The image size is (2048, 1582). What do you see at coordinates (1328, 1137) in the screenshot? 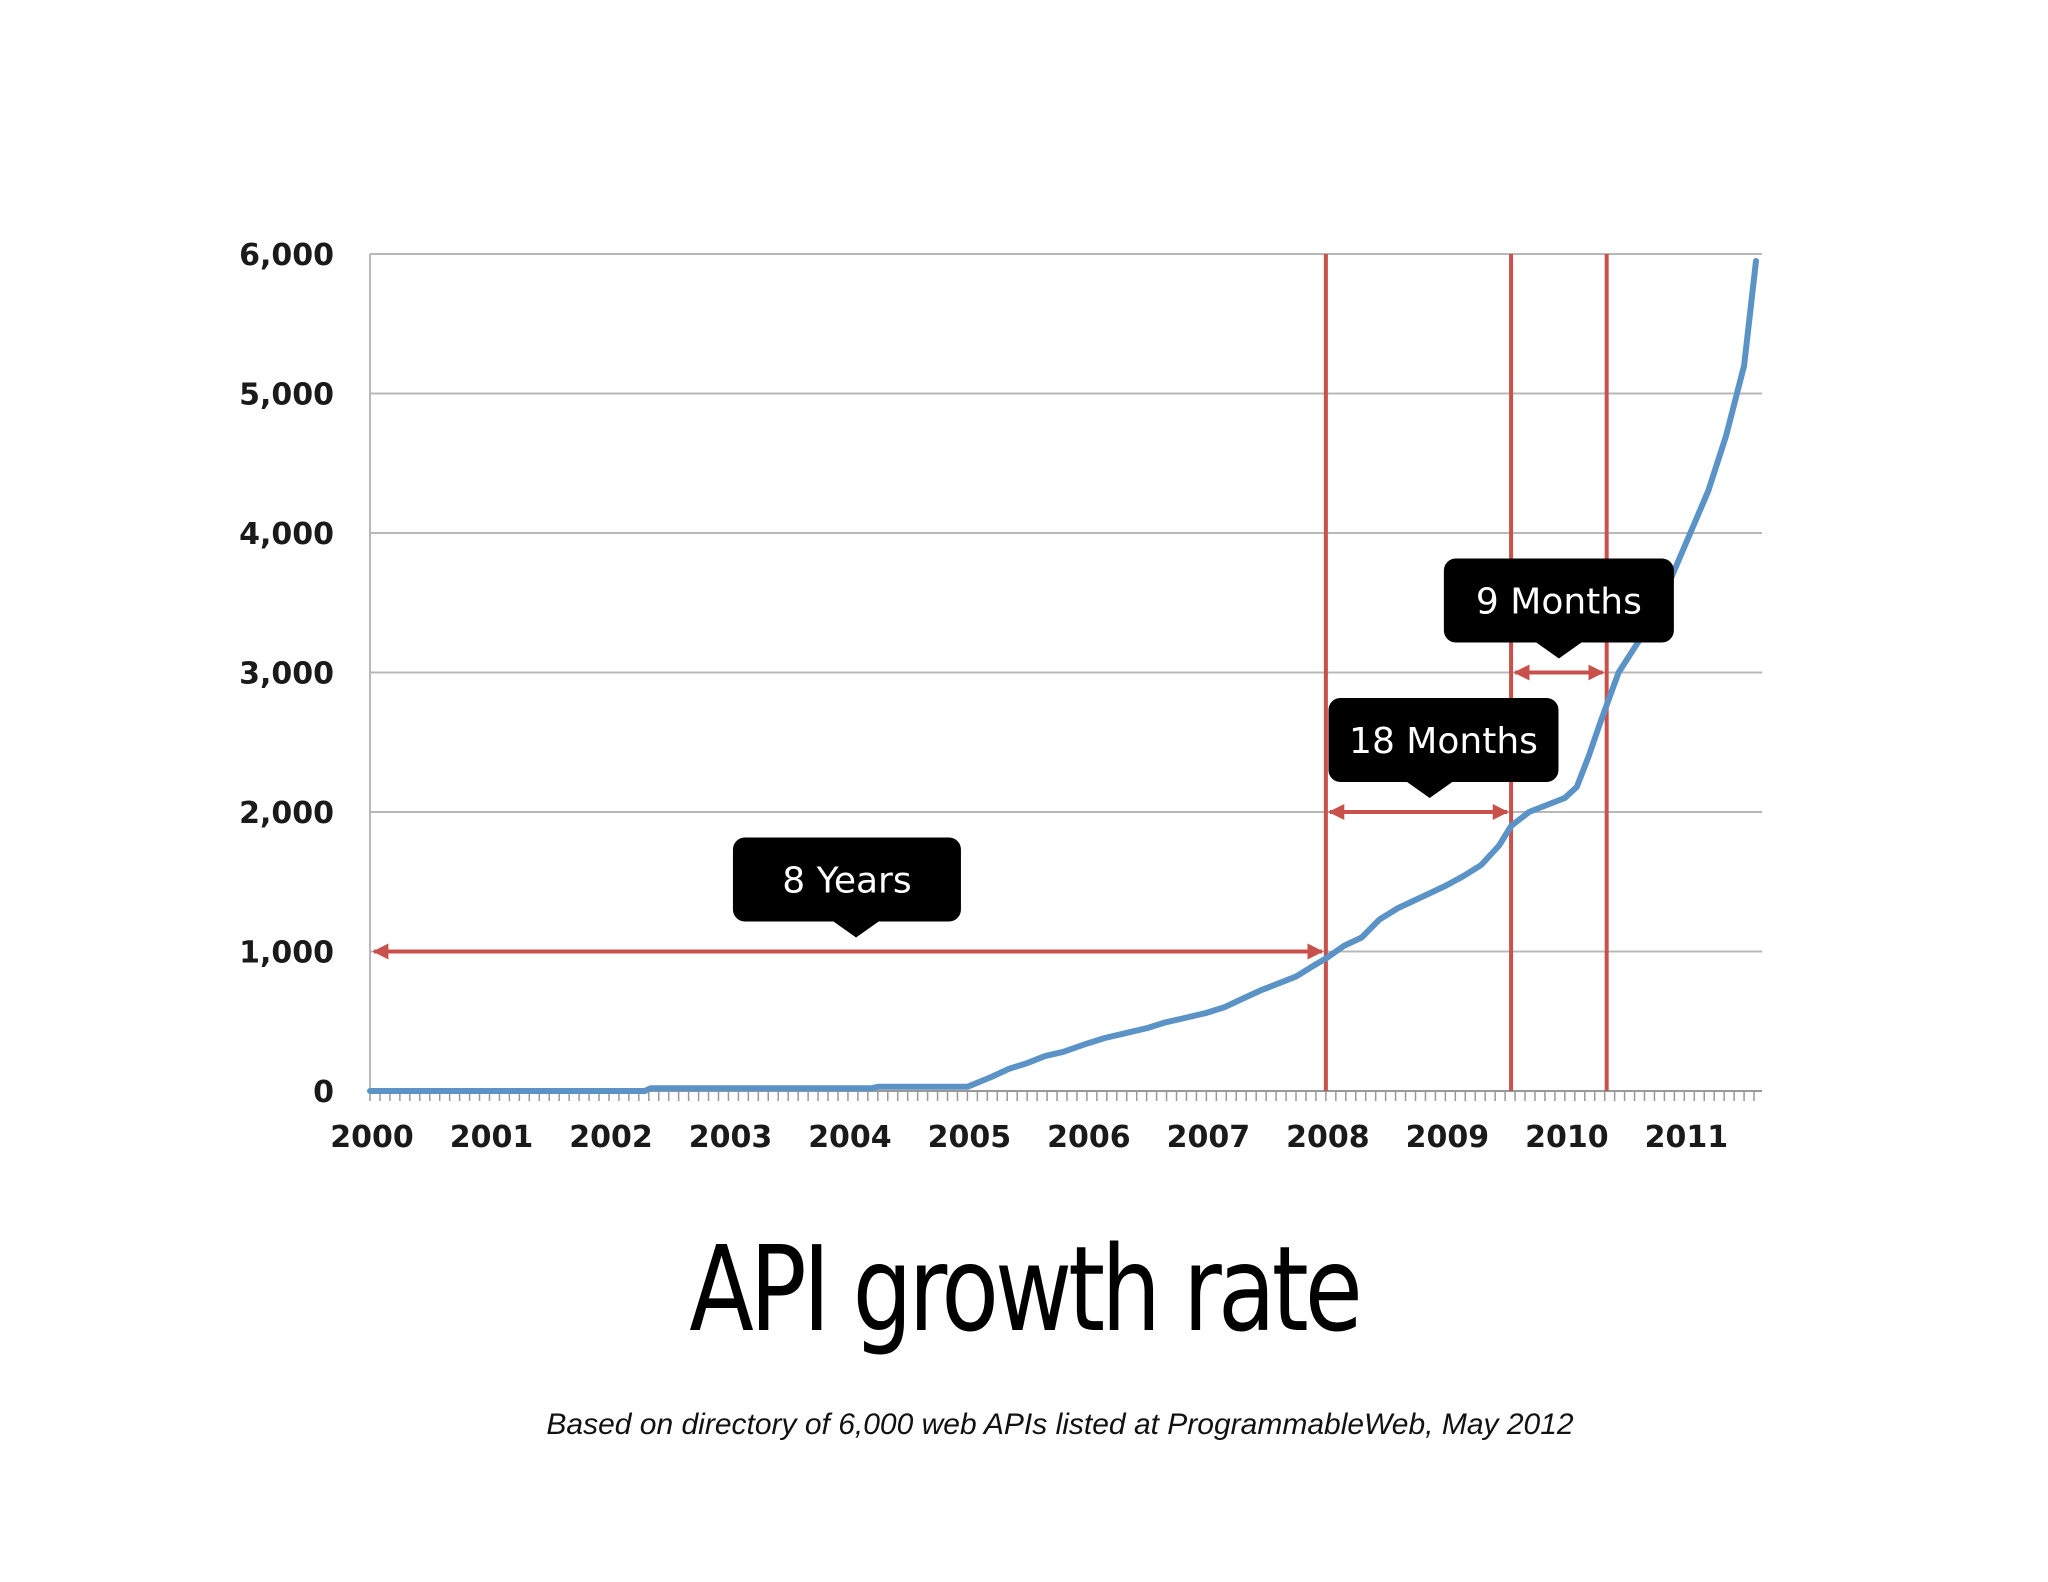
I see `x-tick-label: 2008` at bounding box center [1328, 1137].